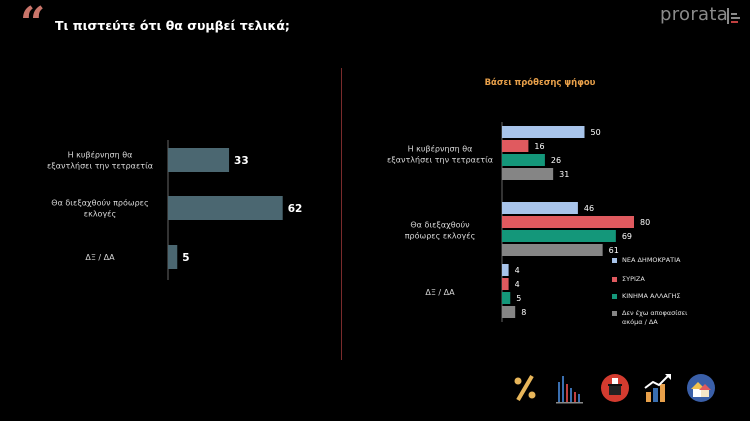 The image size is (750, 421). I want to click on right-chart-title: Βάσει πρόθεσης ψήφου, so click(540, 83).